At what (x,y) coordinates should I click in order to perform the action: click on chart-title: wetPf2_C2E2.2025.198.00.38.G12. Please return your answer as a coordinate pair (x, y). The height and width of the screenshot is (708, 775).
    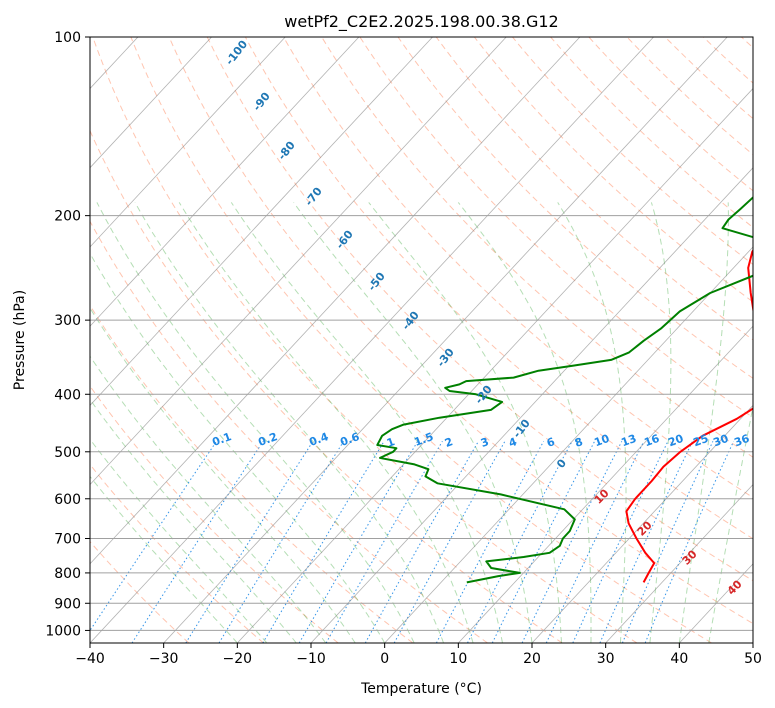
    Looking at the image, I should click on (421, 22).